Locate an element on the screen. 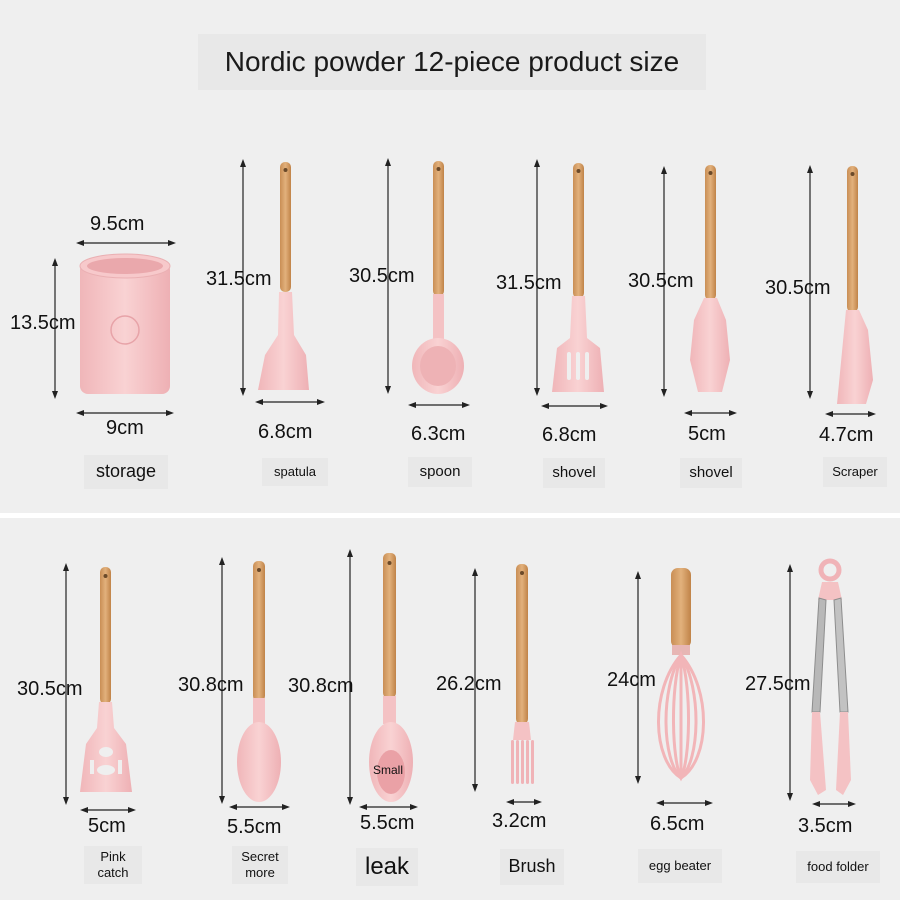 This screenshot has height=900, width=900. spatula-width: 6.8cm is located at coordinates (285, 432).